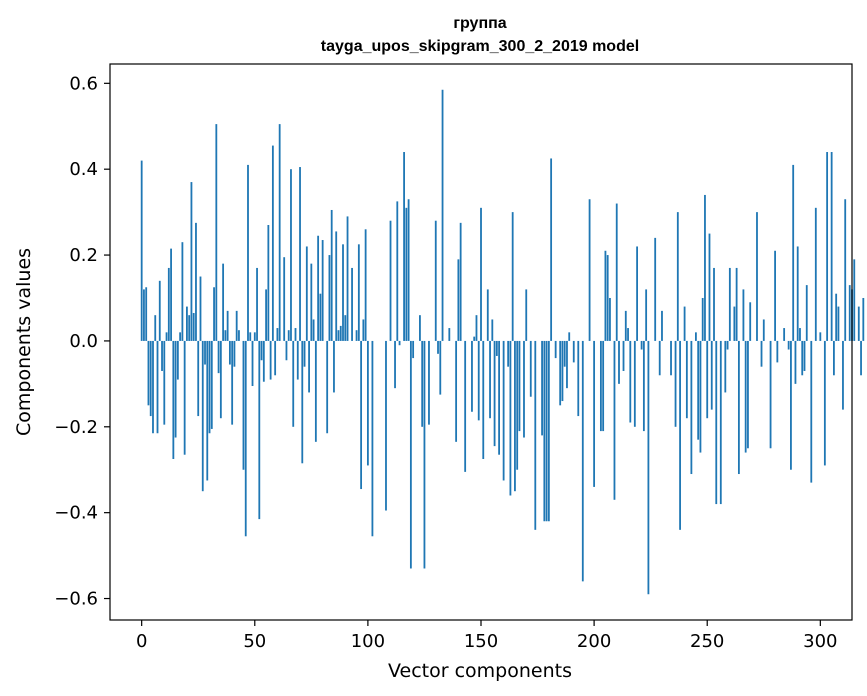 The image size is (867, 696). What do you see at coordinates (76, 427) in the screenshot?
I see `y-tick-label: −0.2` at bounding box center [76, 427].